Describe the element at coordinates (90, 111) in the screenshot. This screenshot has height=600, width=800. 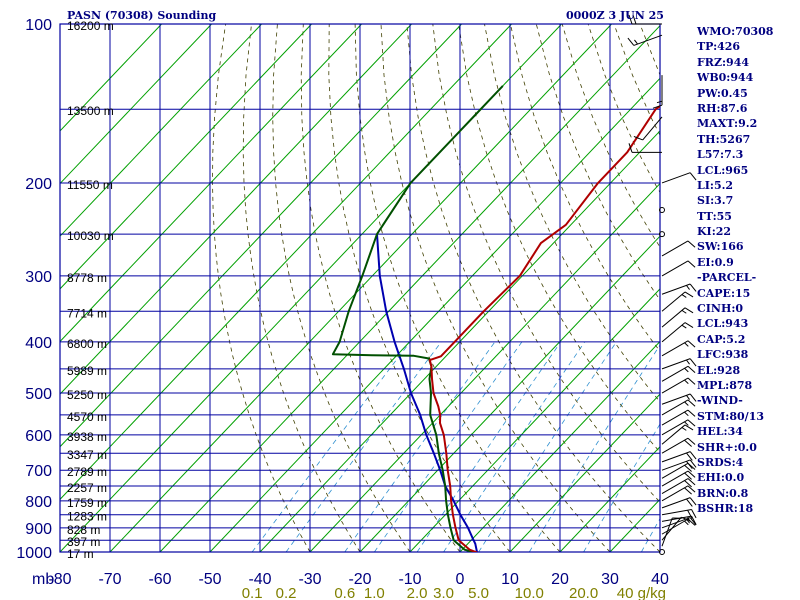
I see `height-label: 13500 m` at that location.